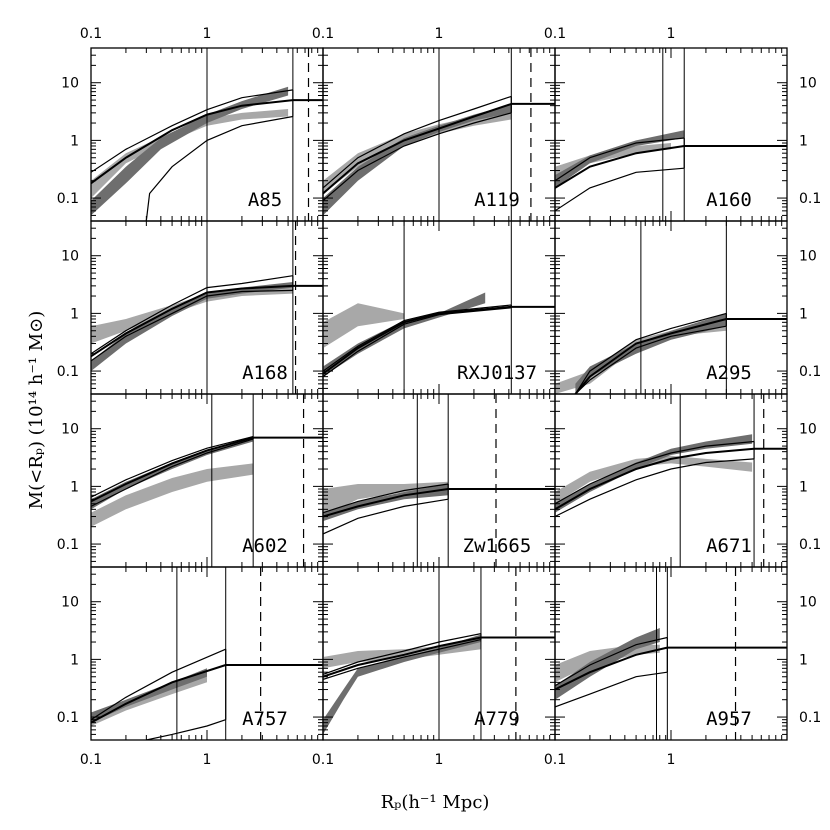  I want to click on panel-a160-mean-curve, so click(620, 167).